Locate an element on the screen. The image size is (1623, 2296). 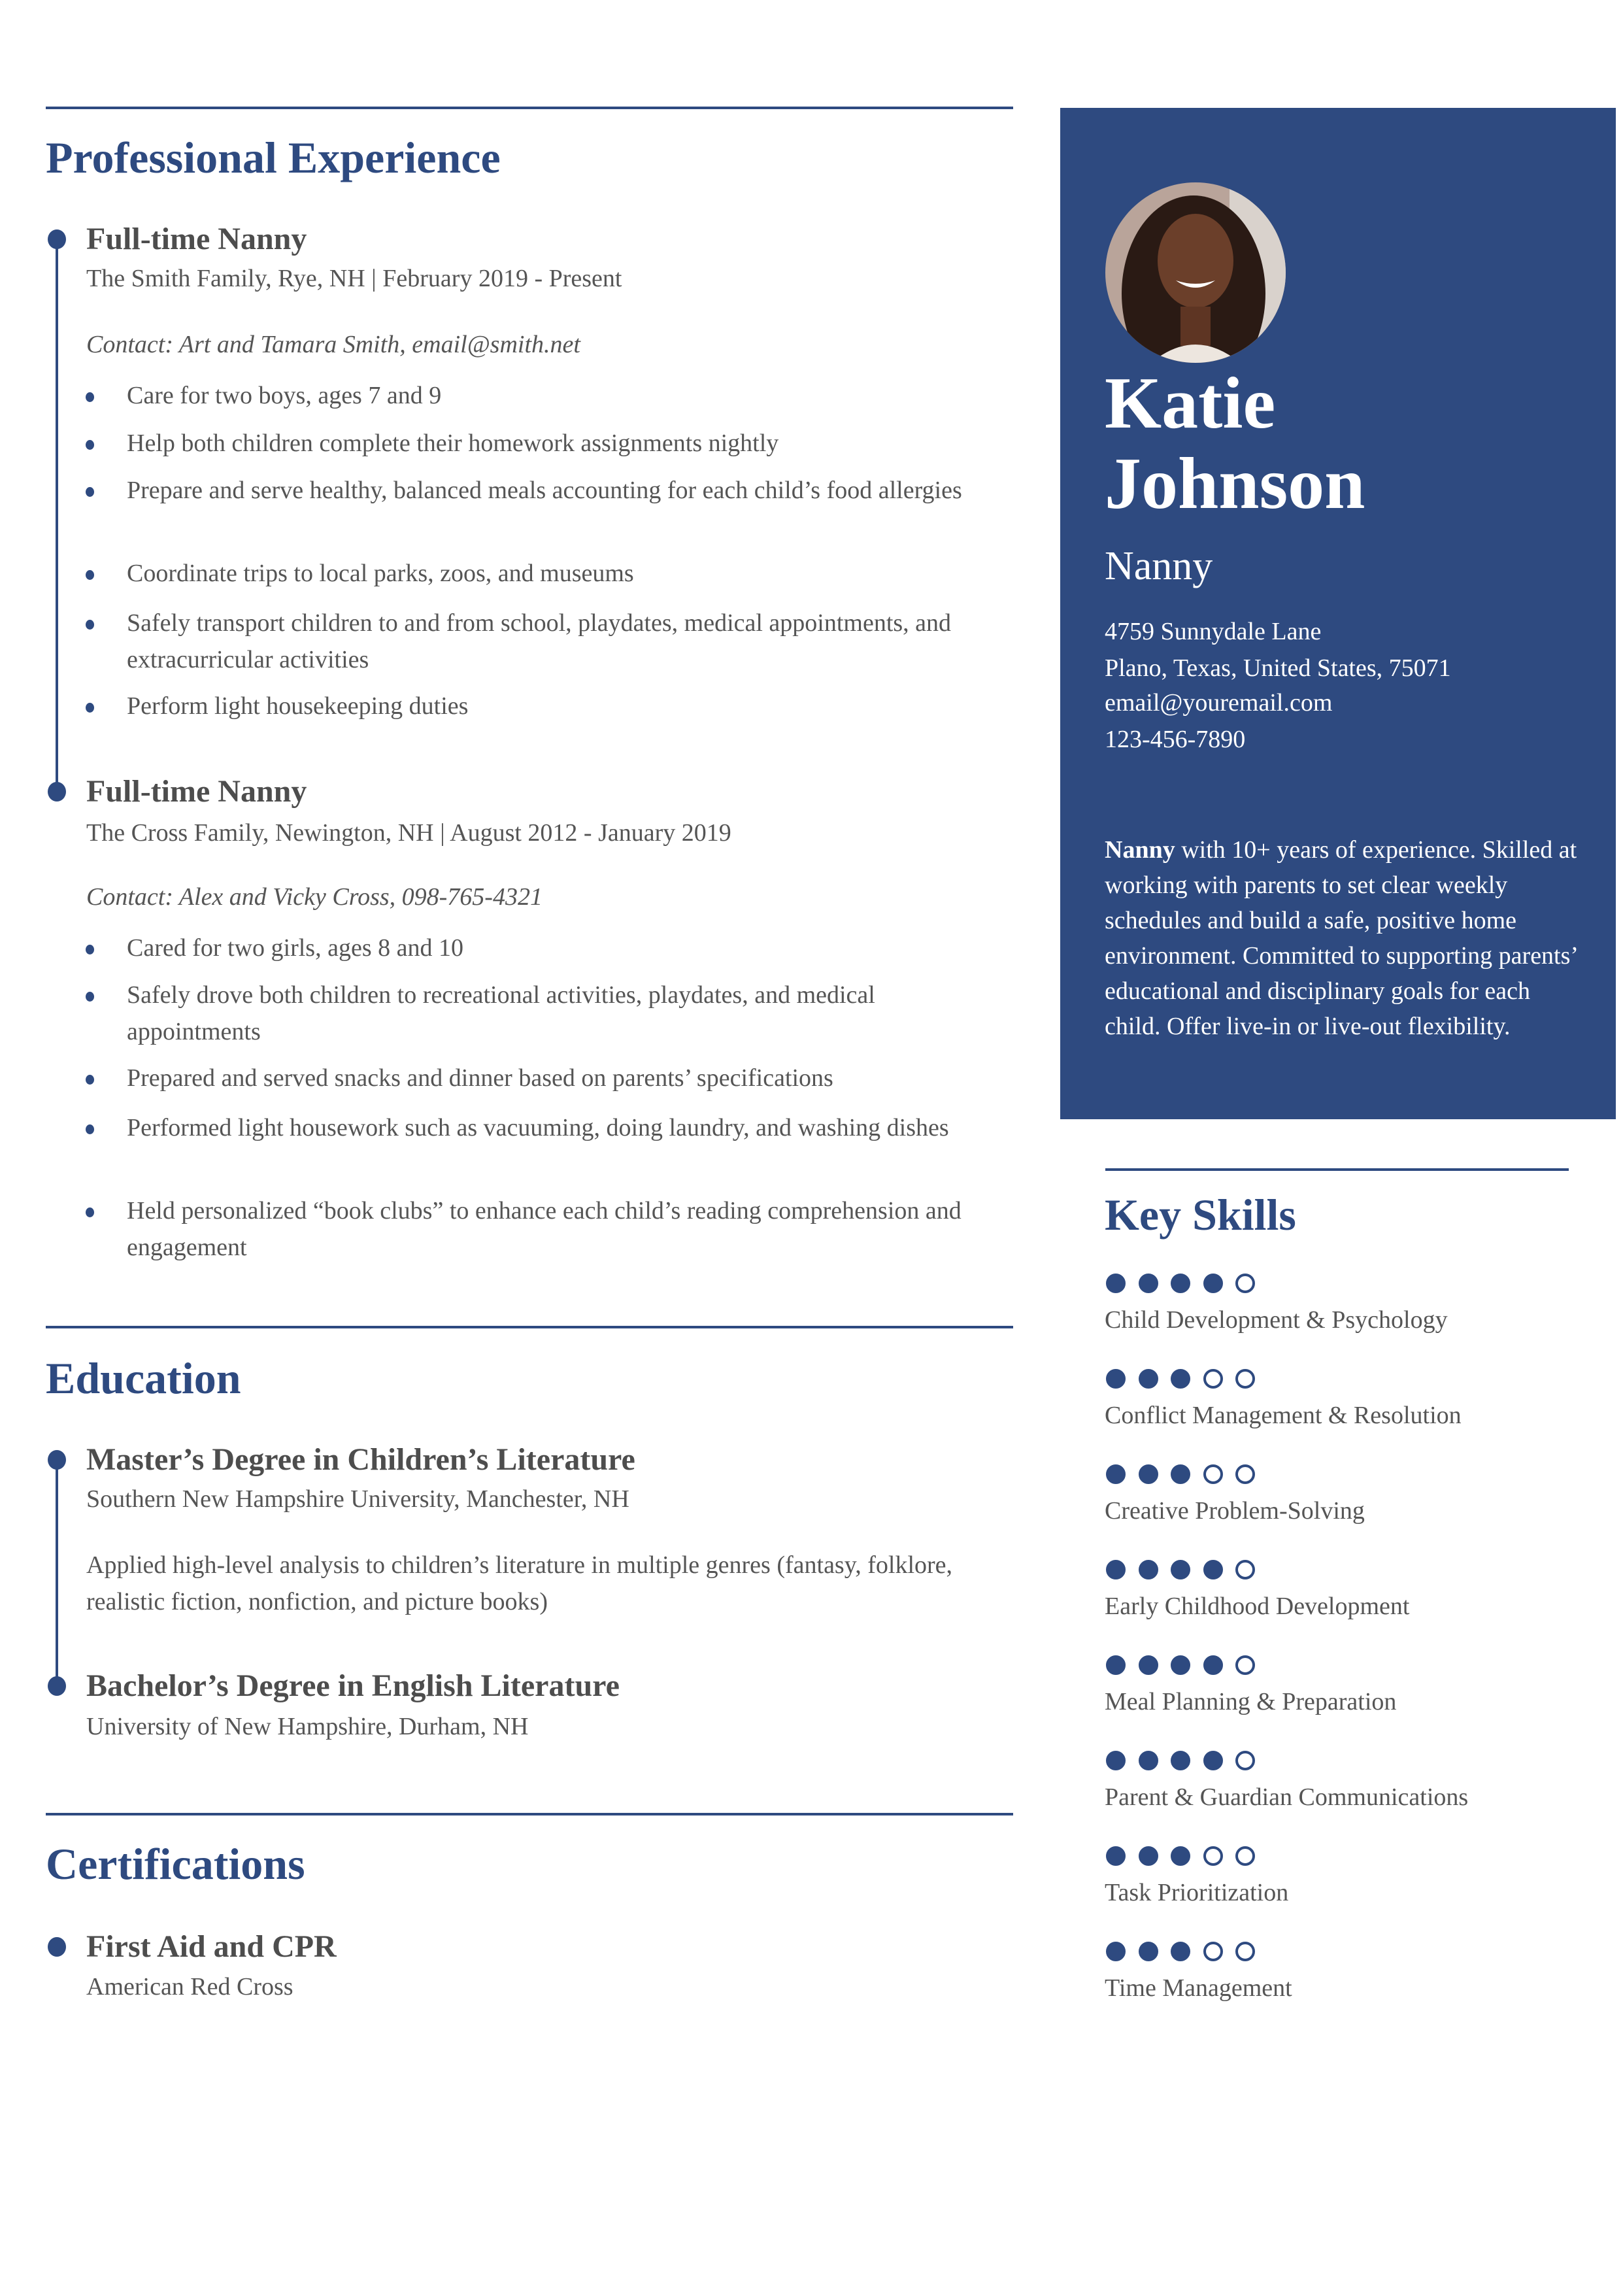
job-bullet: Perform light housekeeping duties is located at coordinates (298, 706).